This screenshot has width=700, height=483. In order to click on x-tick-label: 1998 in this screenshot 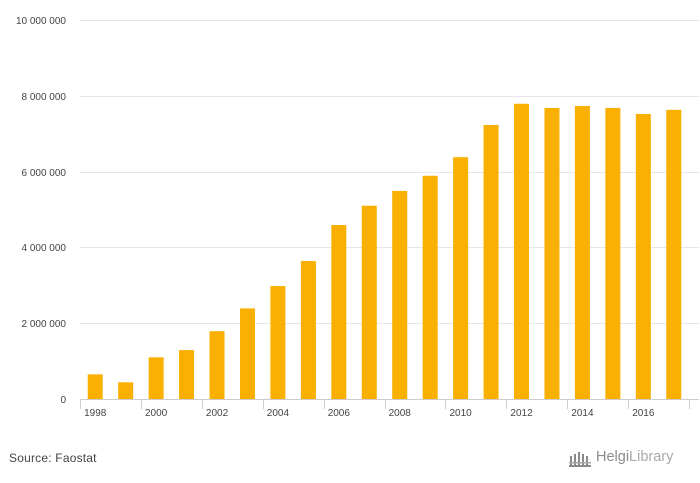, I will do `click(95, 413)`.